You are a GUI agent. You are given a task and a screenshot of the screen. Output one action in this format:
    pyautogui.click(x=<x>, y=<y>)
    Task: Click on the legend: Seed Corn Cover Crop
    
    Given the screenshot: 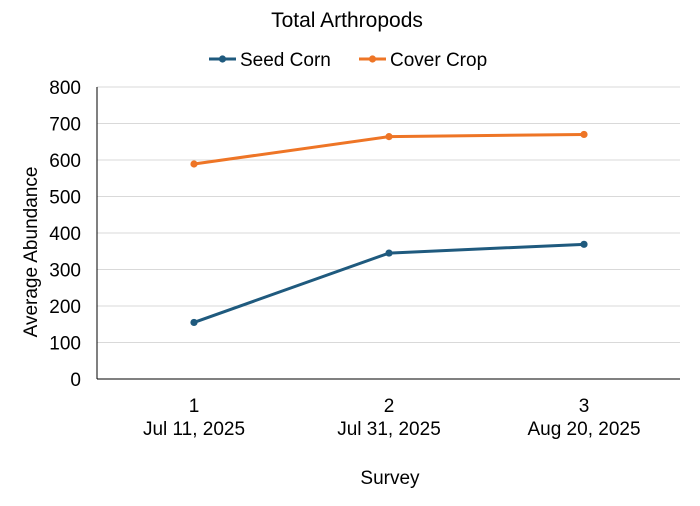 What is the action you would take?
    pyautogui.click(x=348, y=60)
    